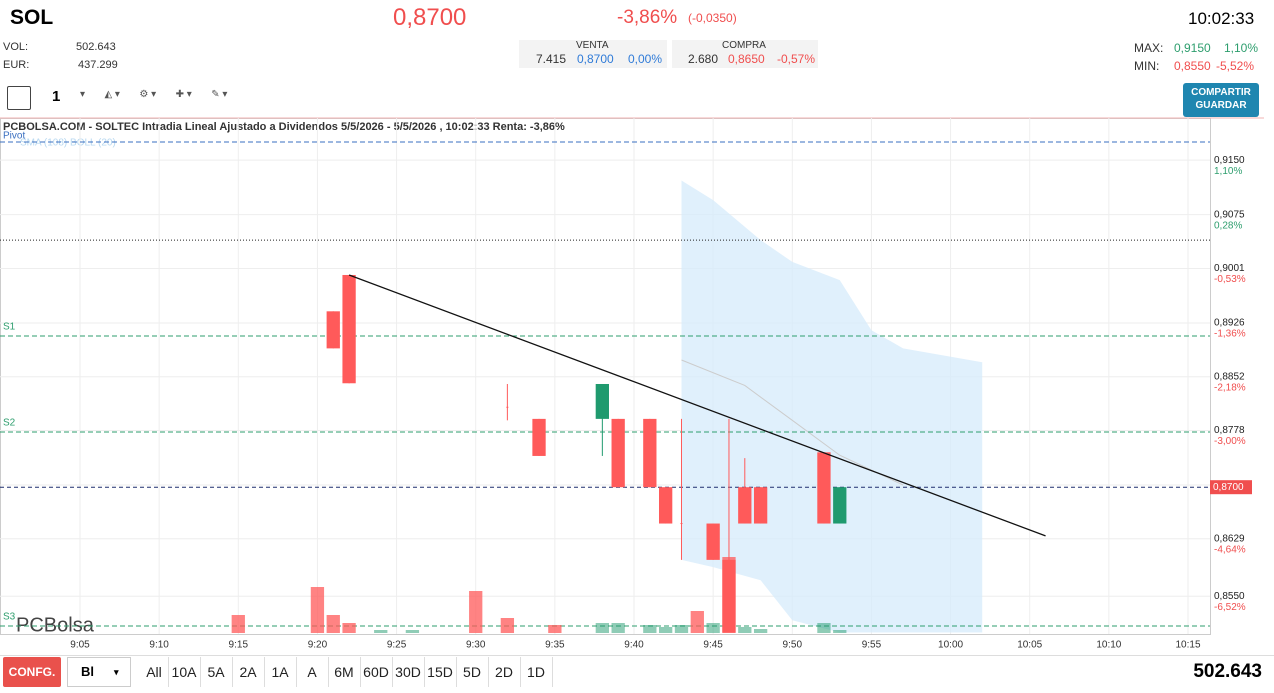  I want to click on play-button, so click(19, 98).